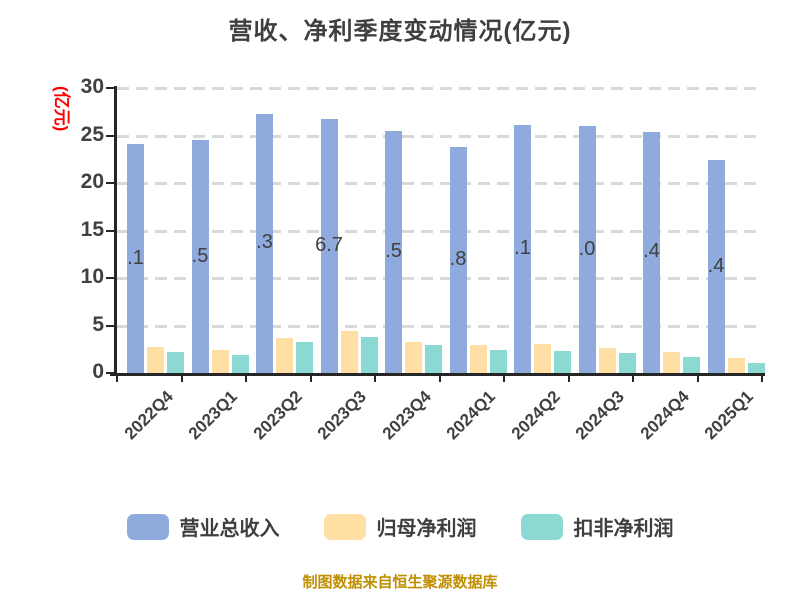 This screenshot has height=600, width=800. What do you see at coordinates (98, 324) in the screenshot?
I see `y-tick-label-5: 5` at bounding box center [98, 324].